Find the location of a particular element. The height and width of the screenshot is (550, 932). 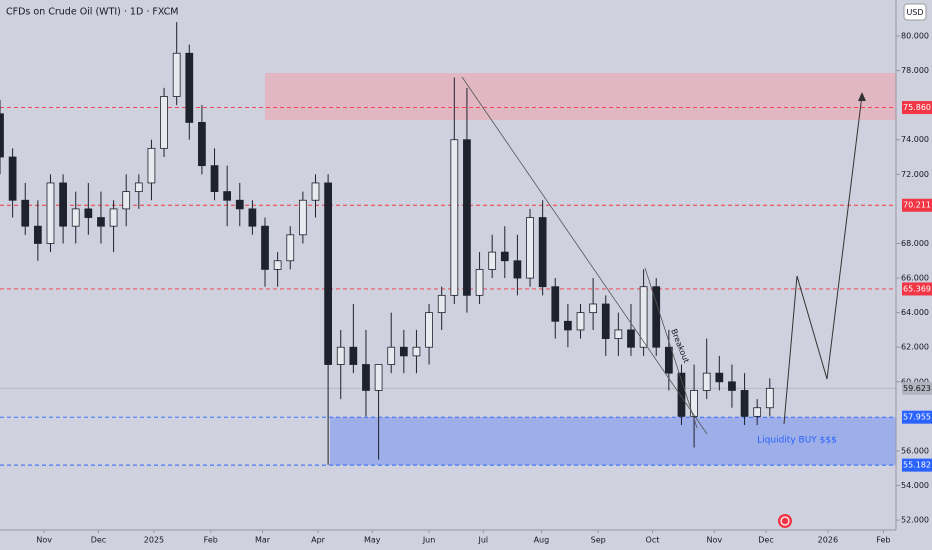

currency-box is located at coordinates (915, 12).